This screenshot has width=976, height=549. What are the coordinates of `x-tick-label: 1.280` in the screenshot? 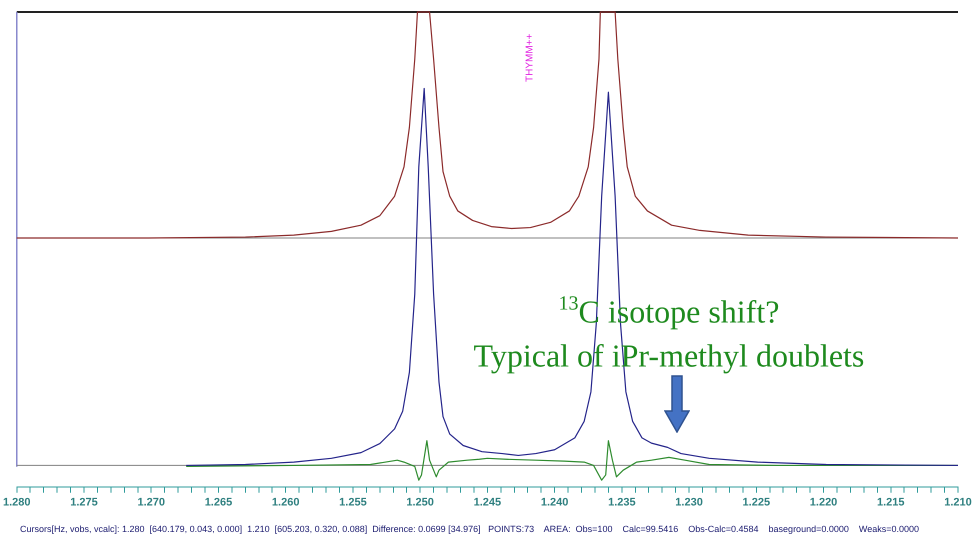 It's located at (17, 502).